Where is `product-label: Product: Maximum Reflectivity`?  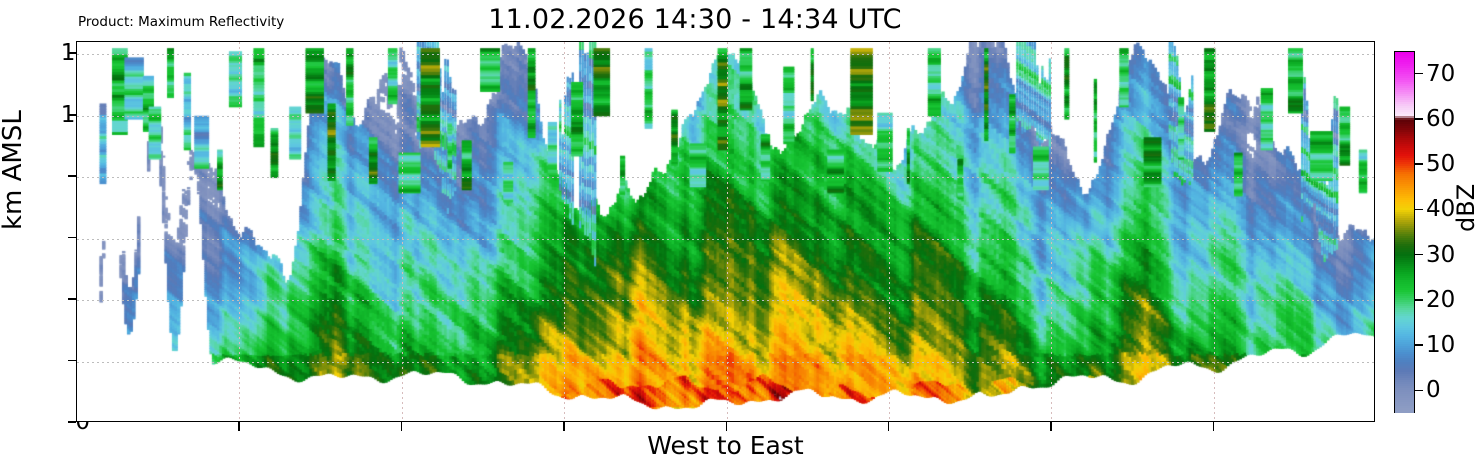 product-label: Product: Maximum Reflectivity is located at coordinates (181, 22).